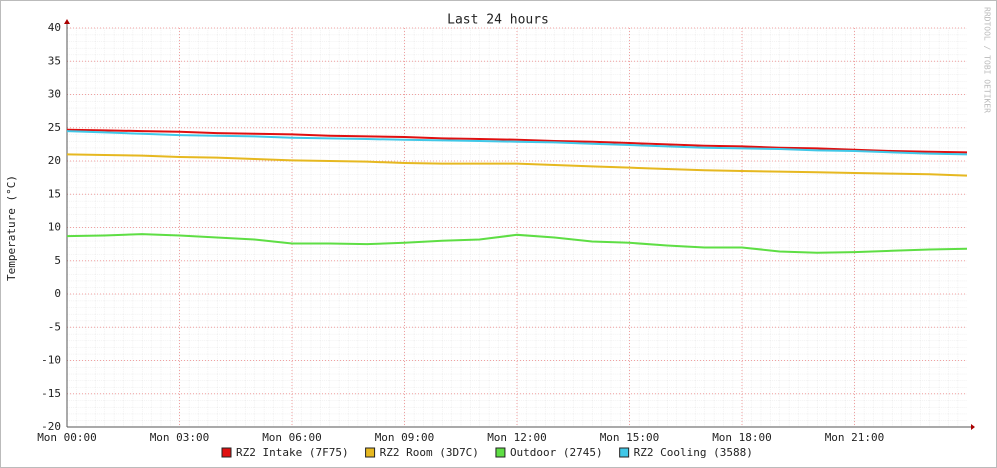 This screenshot has width=997, height=468. I want to click on x-tick-label: Mon 21:00, so click(855, 437).